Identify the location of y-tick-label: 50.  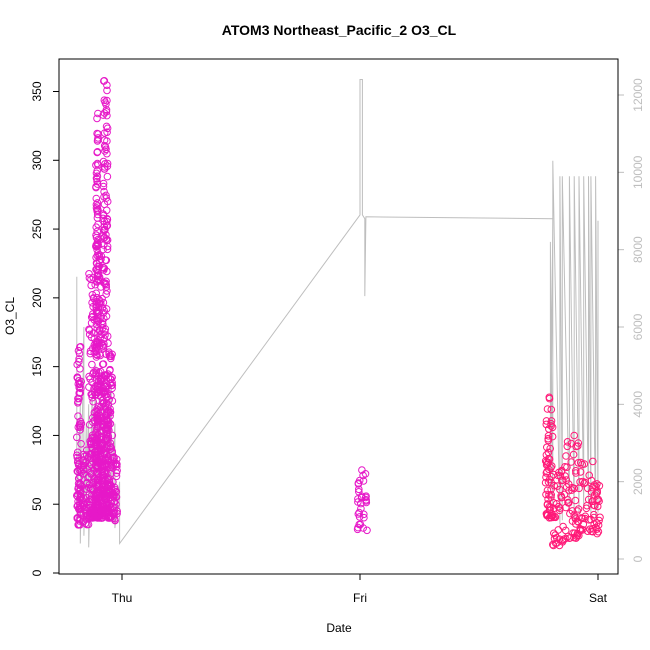
(37, 504).